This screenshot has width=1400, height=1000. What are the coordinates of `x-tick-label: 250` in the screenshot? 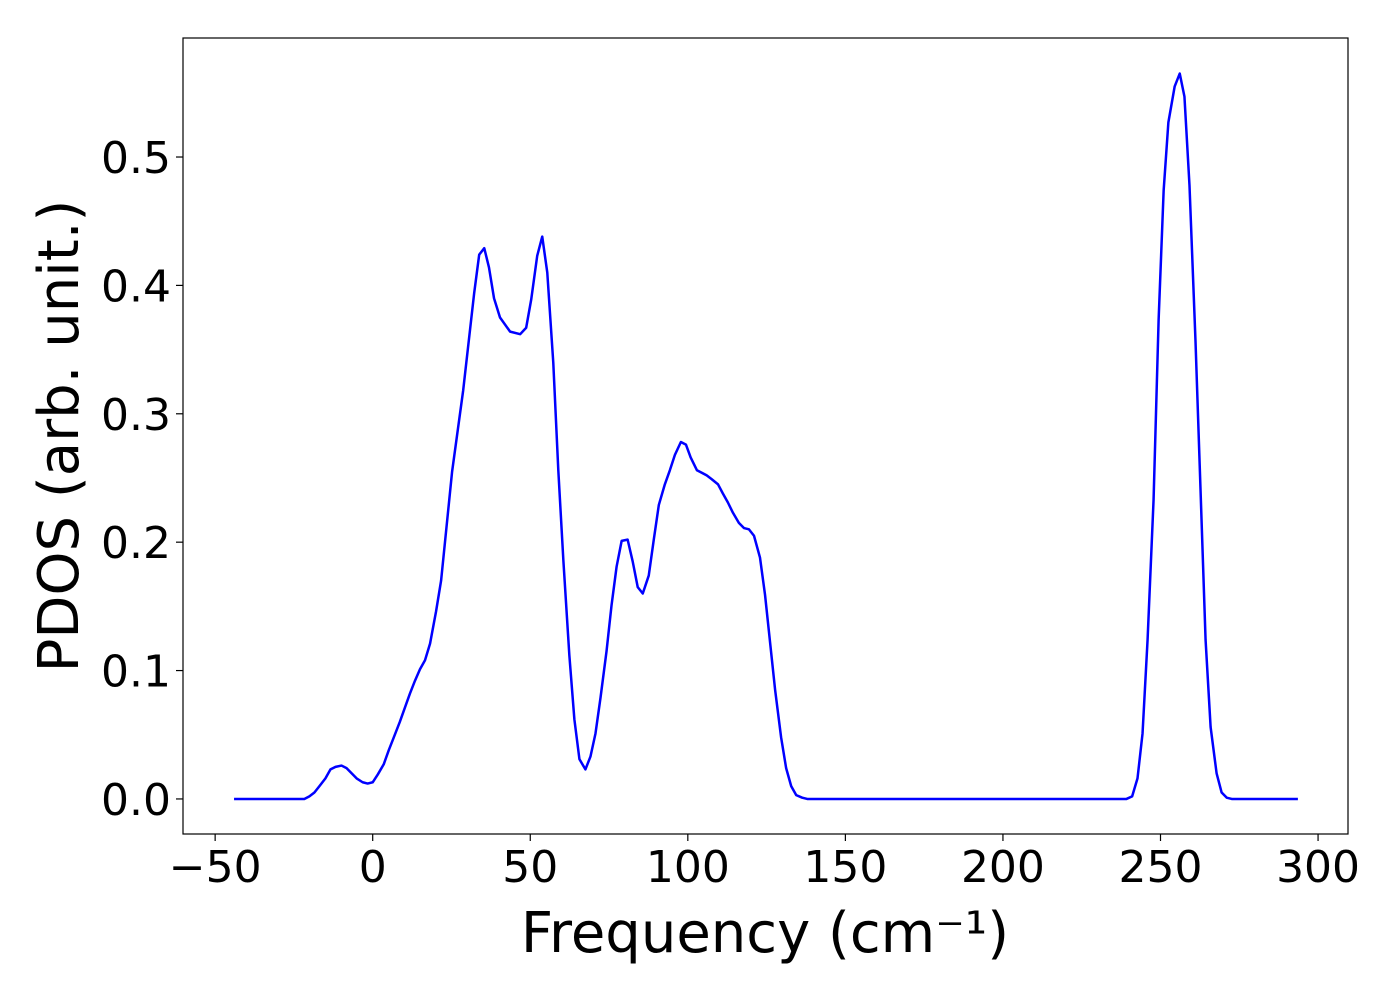 It's located at (1161, 867).